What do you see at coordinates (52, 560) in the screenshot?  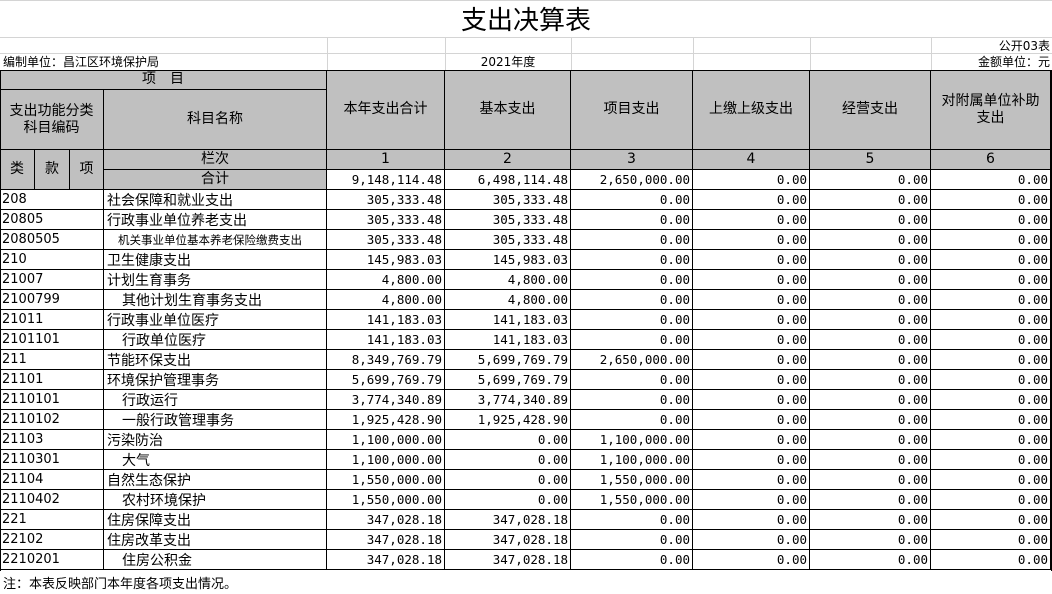 I see `row-code: 2210201` at bounding box center [52, 560].